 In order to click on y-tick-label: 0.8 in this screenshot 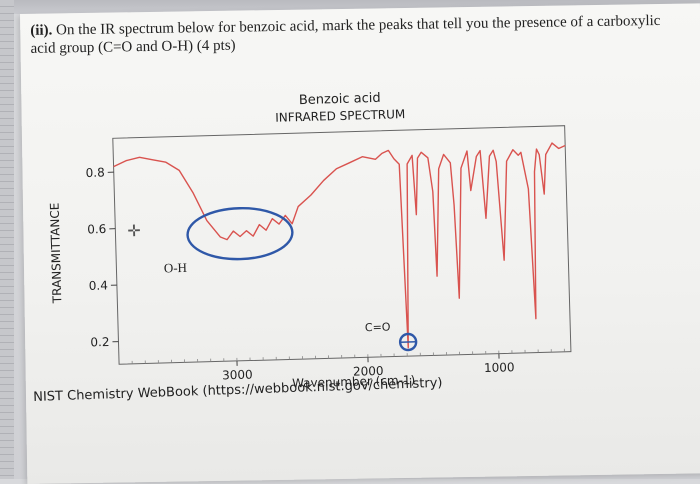, I will do `click(94, 172)`.